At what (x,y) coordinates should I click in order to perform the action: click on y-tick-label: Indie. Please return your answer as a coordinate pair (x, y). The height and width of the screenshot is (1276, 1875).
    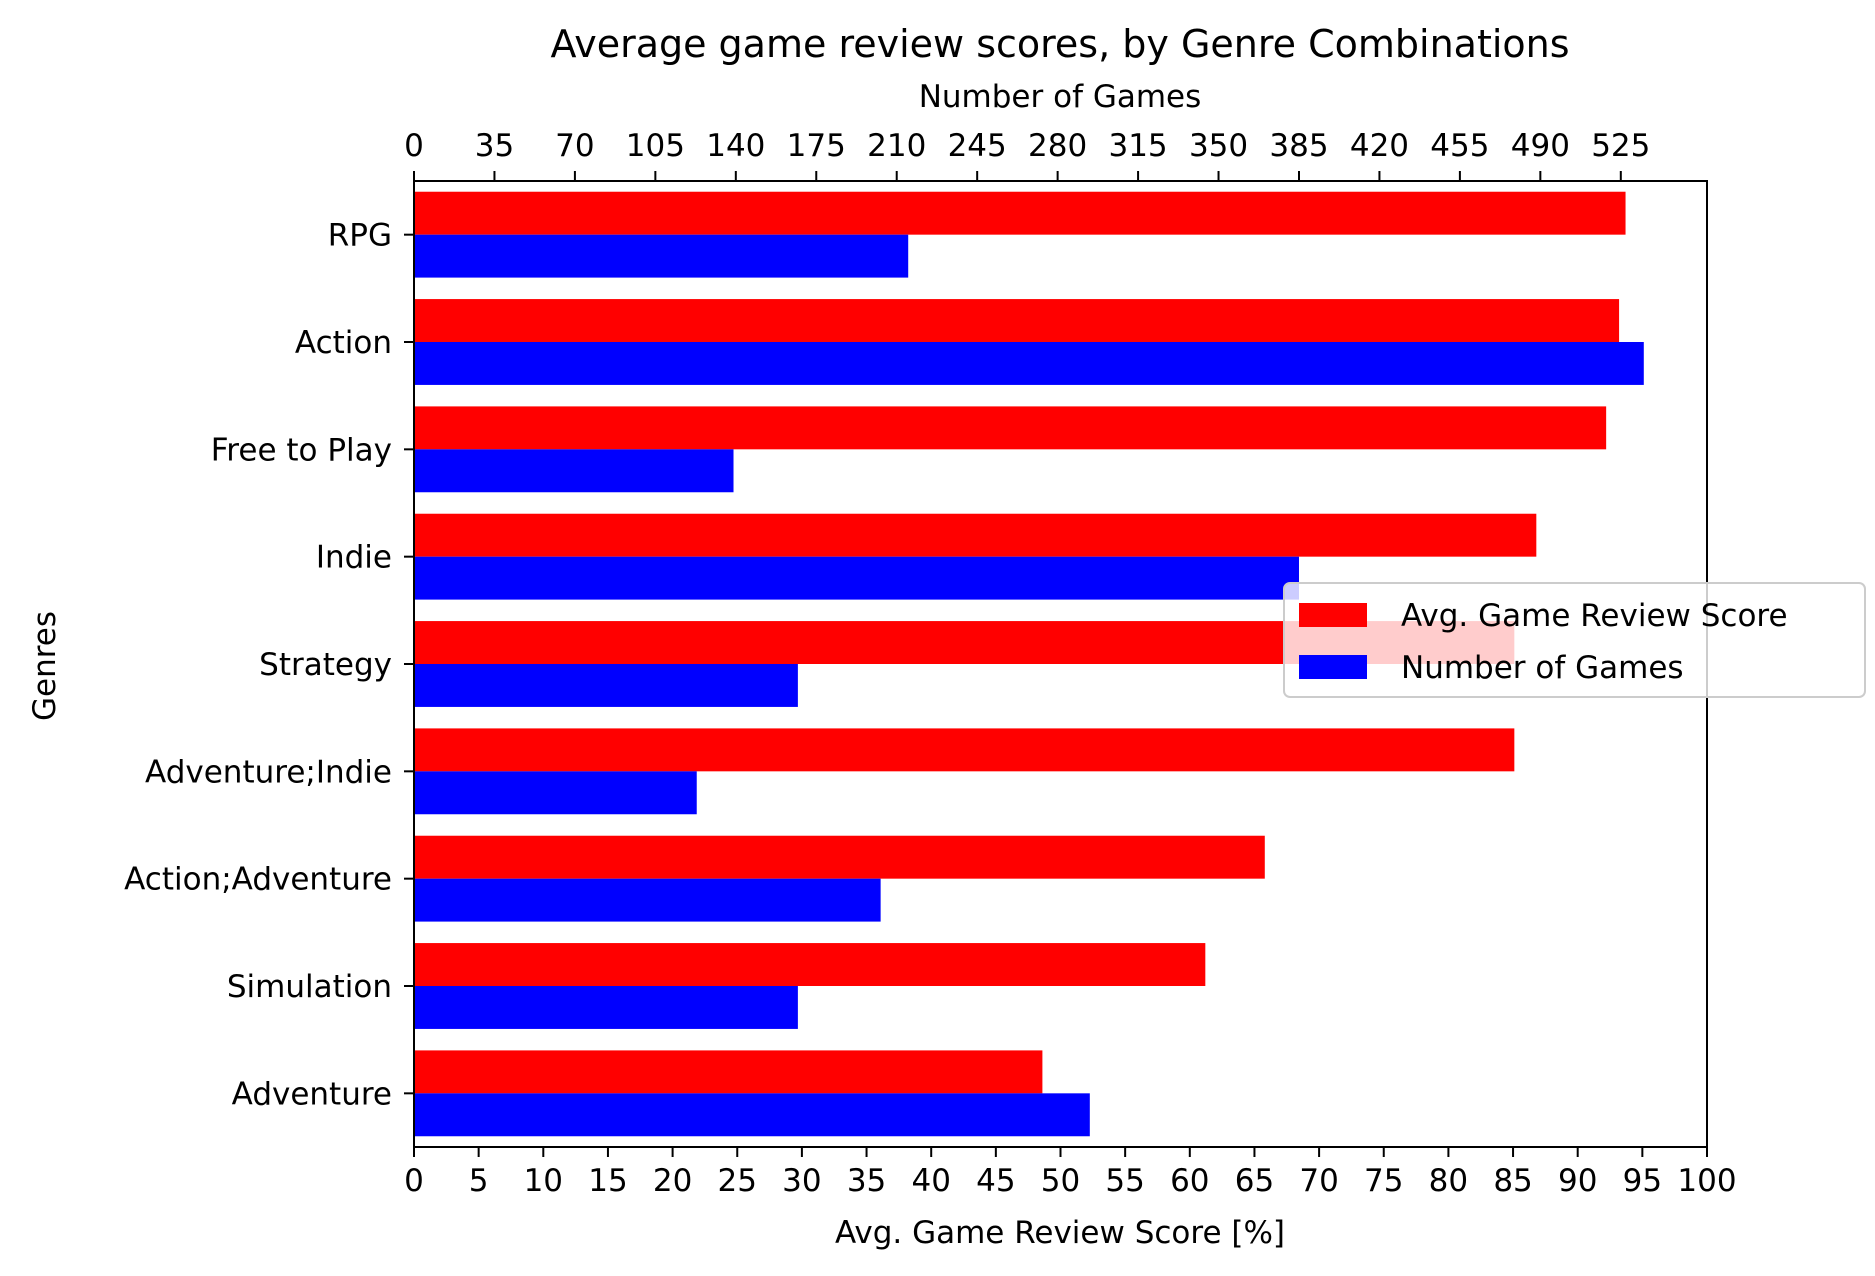
    Looking at the image, I should click on (354, 558).